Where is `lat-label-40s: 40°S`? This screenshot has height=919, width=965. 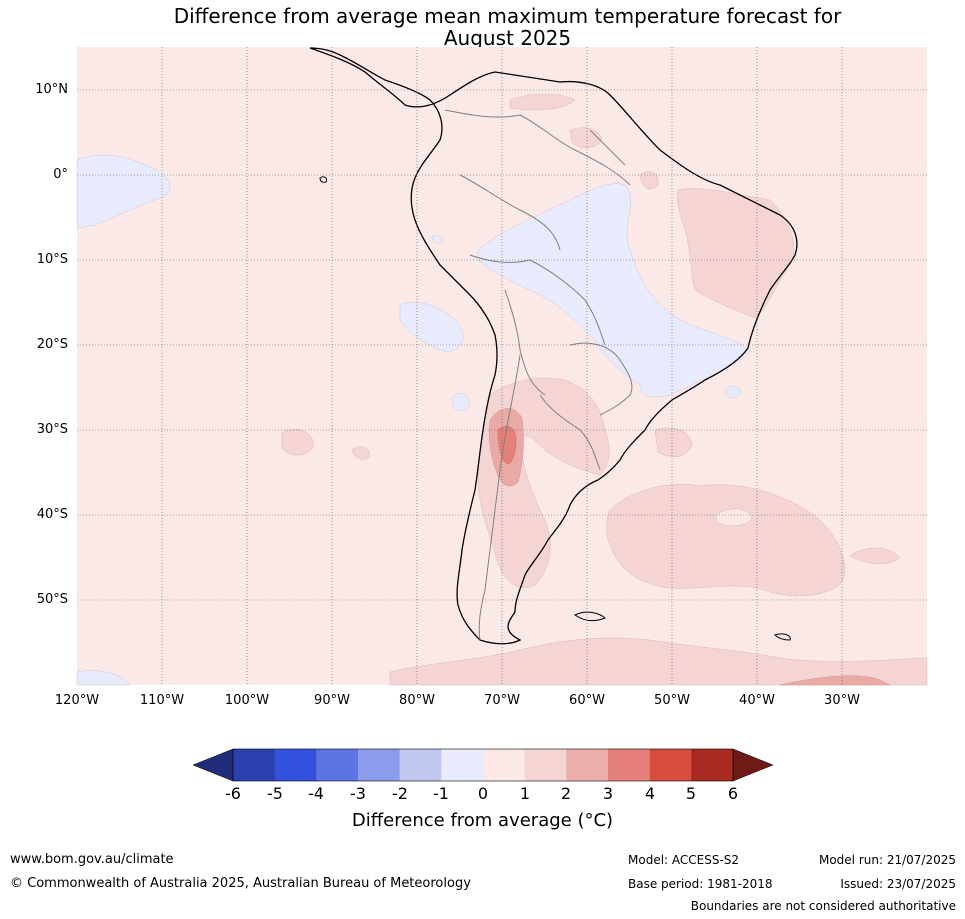
lat-label-40s: 40°S is located at coordinates (52, 514).